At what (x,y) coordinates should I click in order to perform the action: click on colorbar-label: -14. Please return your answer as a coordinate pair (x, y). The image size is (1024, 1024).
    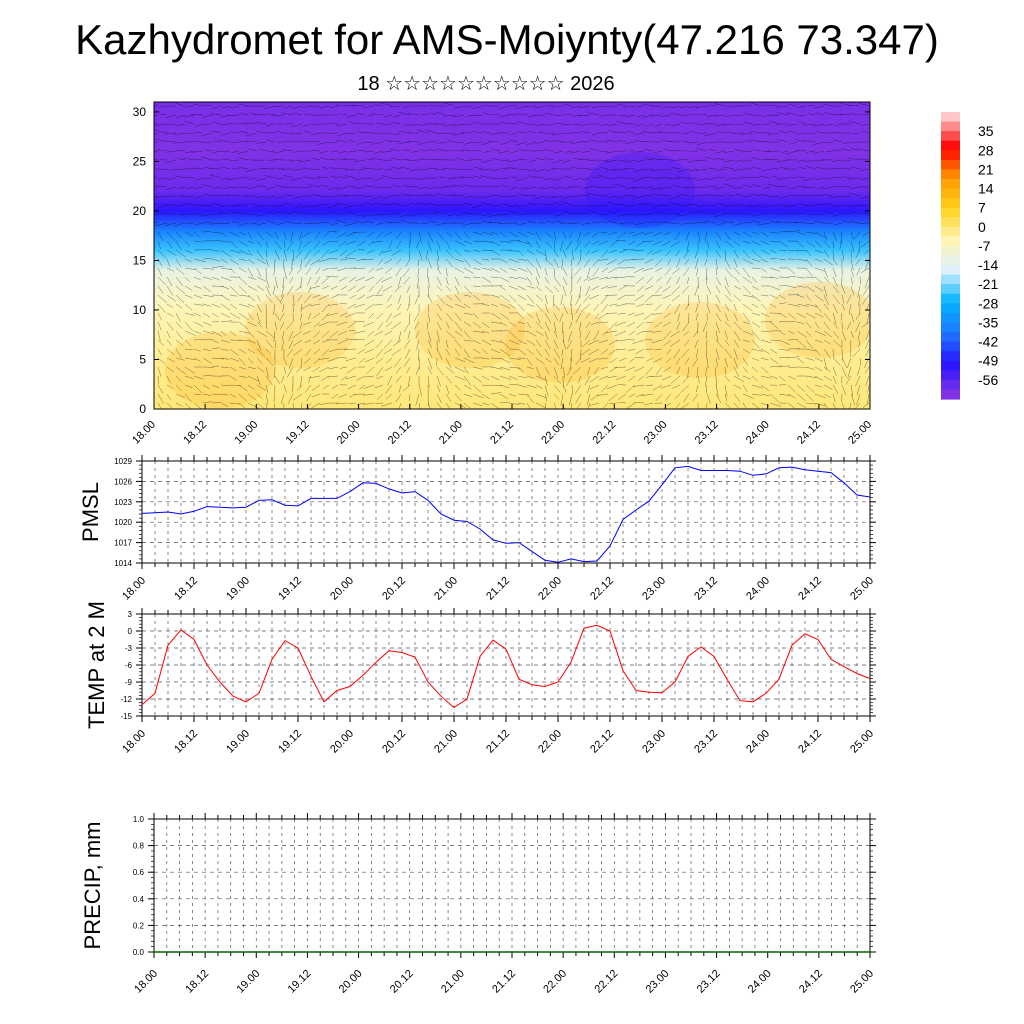
    Looking at the image, I should click on (988, 265).